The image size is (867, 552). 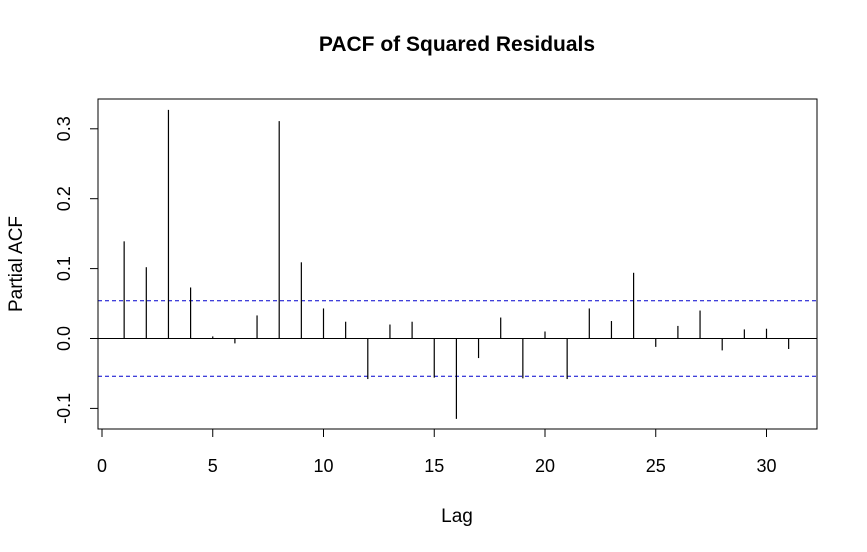 What do you see at coordinates (64, 338) in the screenshot?
I see `y-tick-label: 0.0` at bounding box center [64, 338].